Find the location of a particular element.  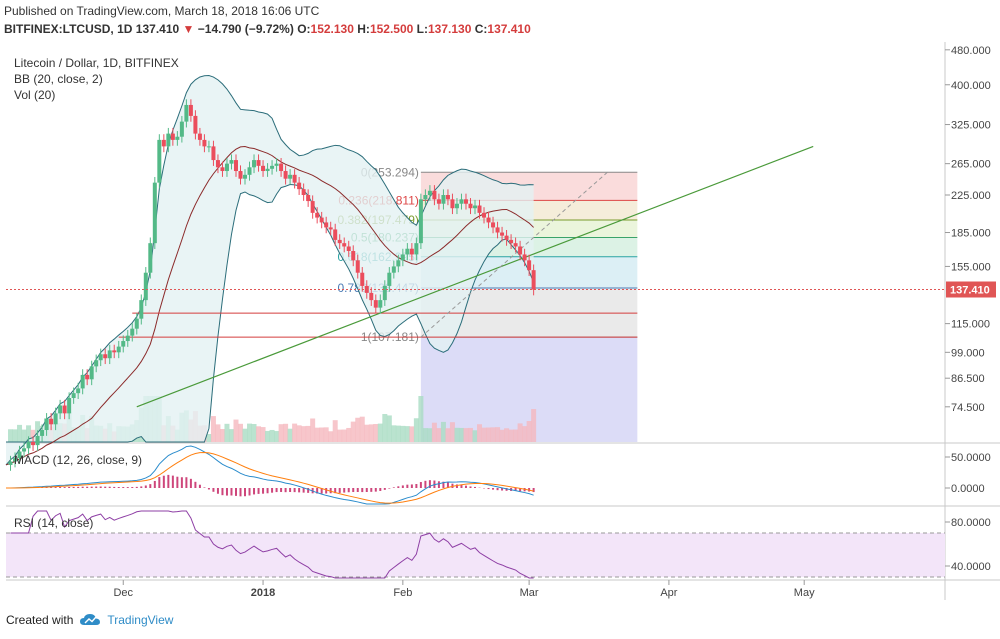

price-tick-label: 115.000 is located at coordinates (970, 325).